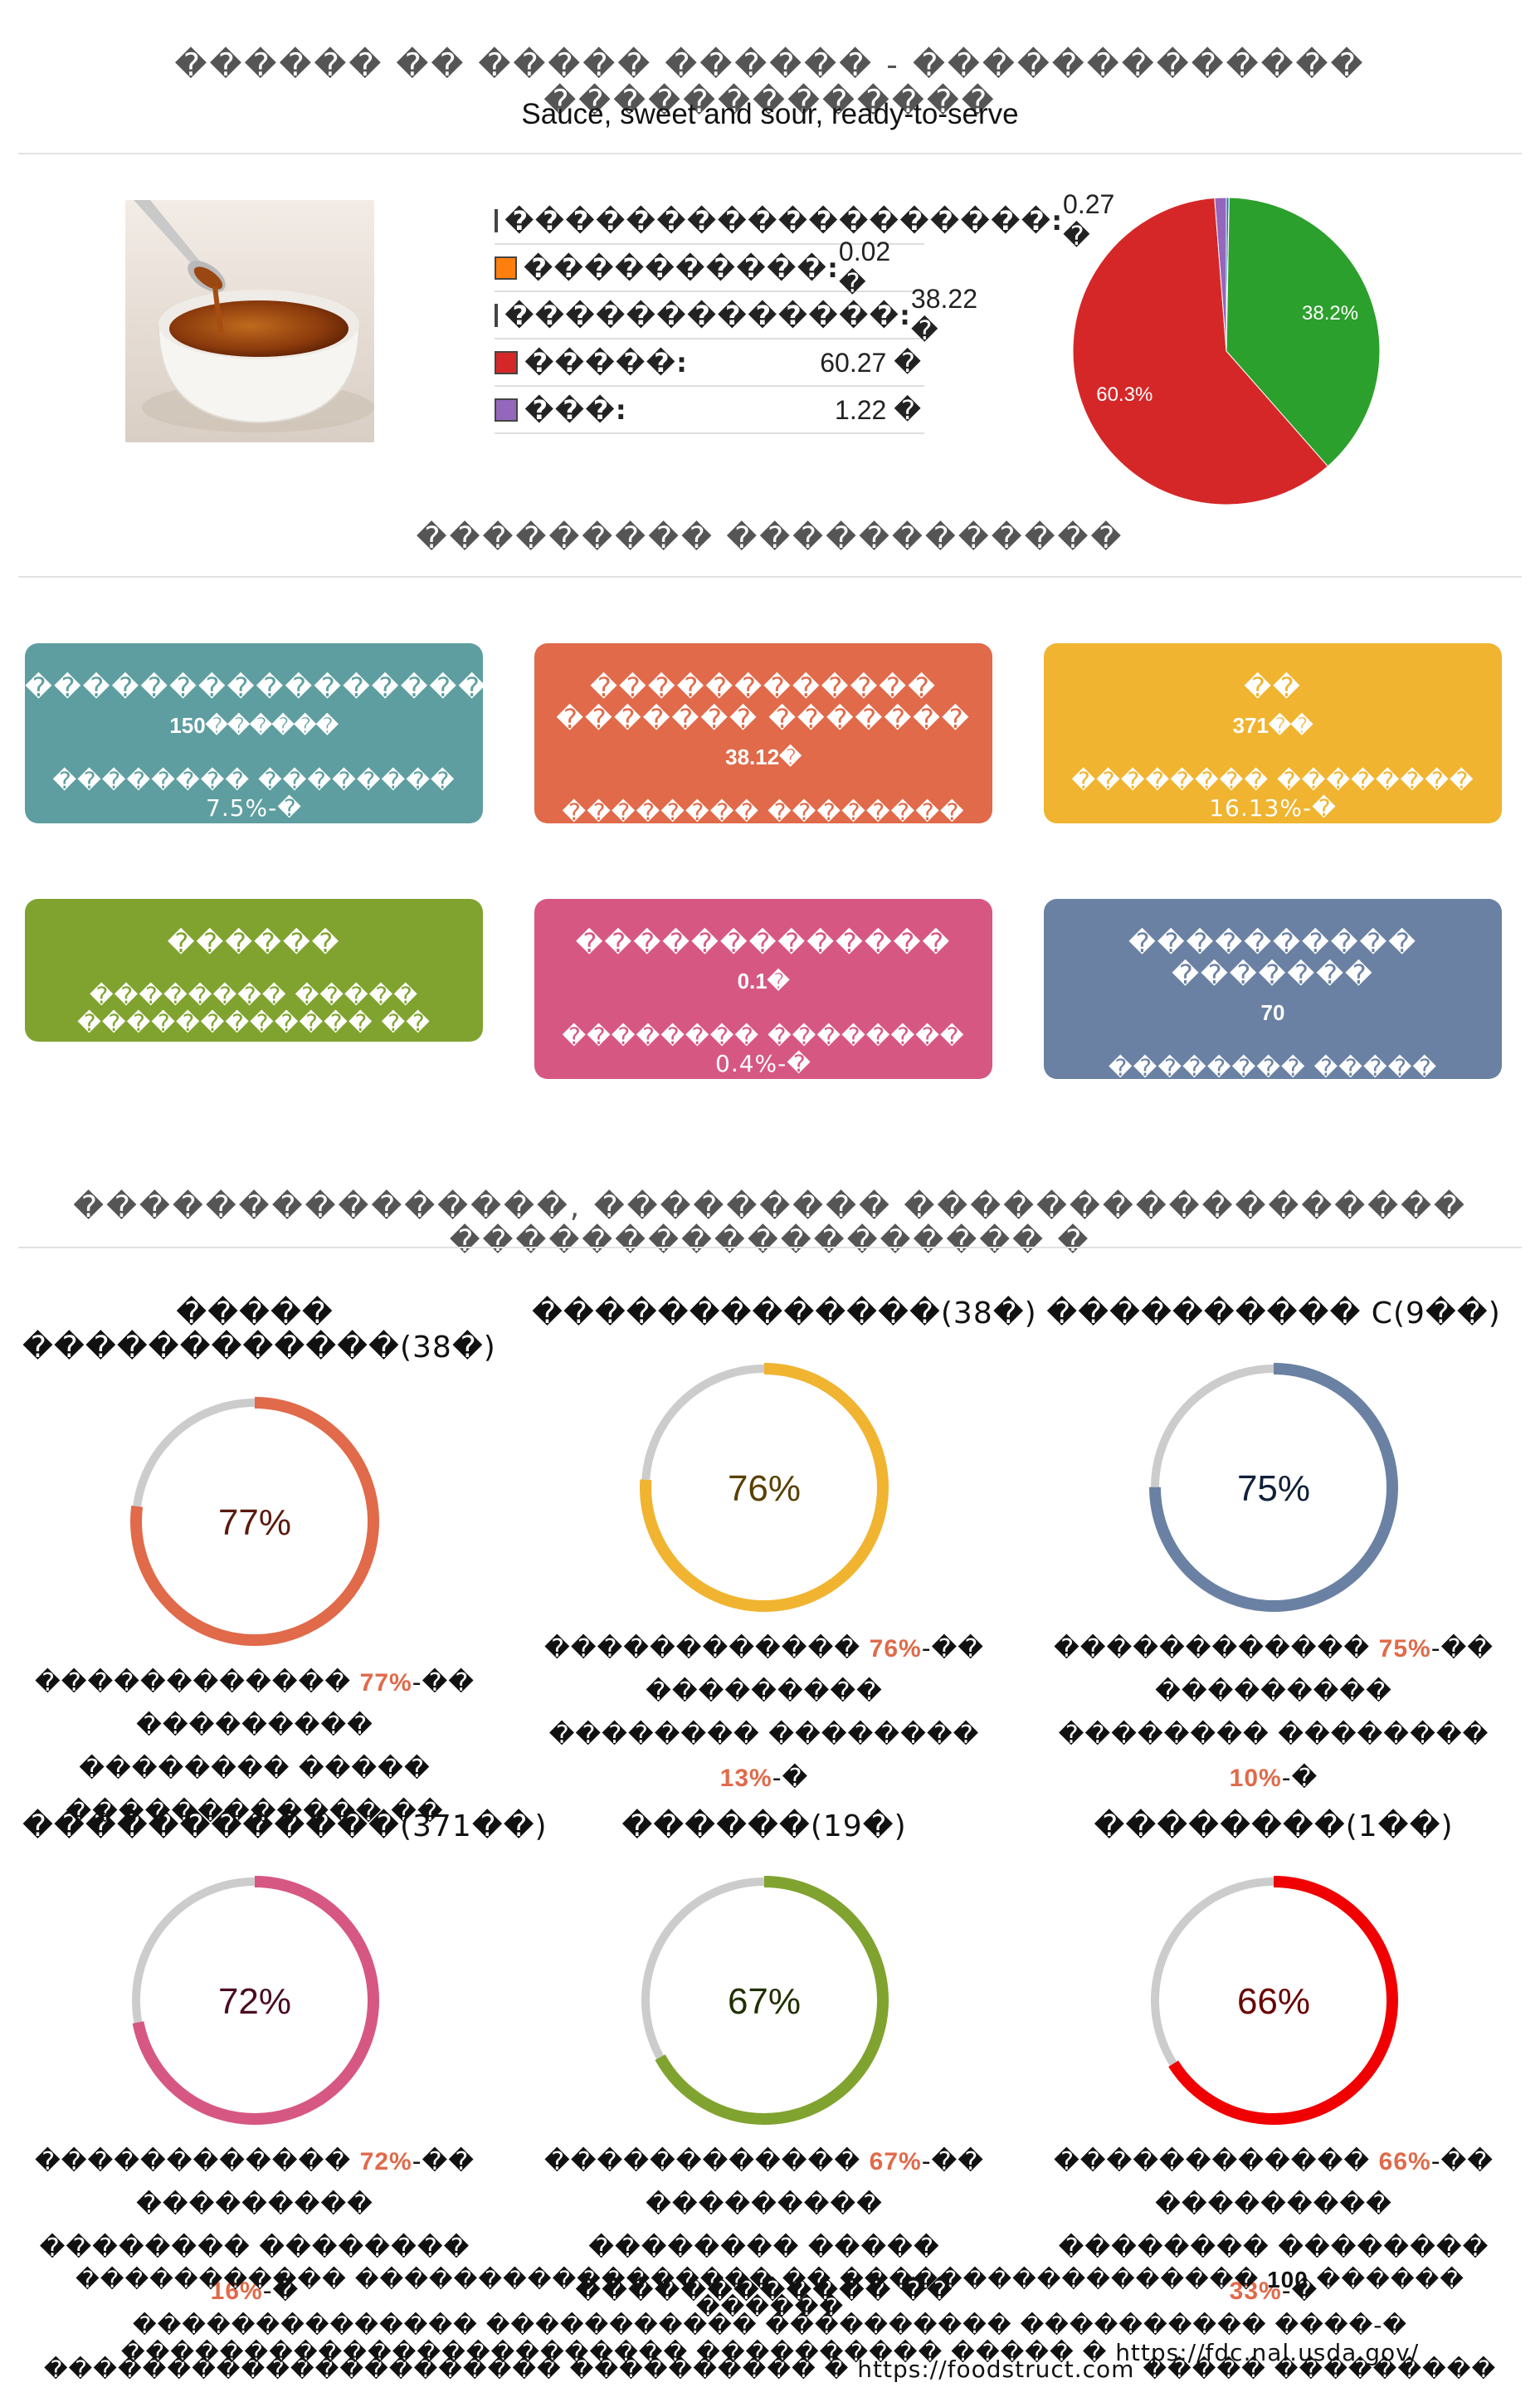 The height and width of the screenshot is (2407, 1540). I want to click on card-note: �������� �������� 6.57%-�, so click(763, 825).